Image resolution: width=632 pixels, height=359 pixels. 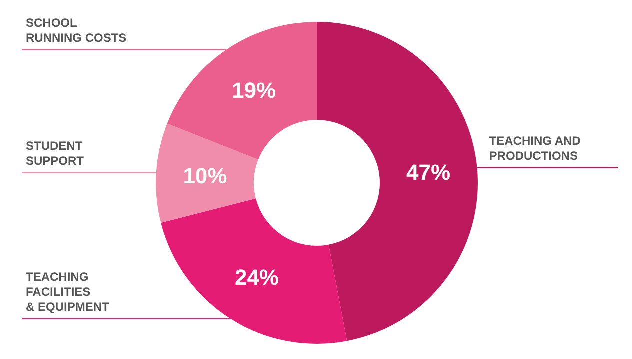 What do you see at coordinates (535, 148) in the screenshot?
I see `slice-label: TEACHING AND PRODUCTIONS` at bounding box center [535, 148].